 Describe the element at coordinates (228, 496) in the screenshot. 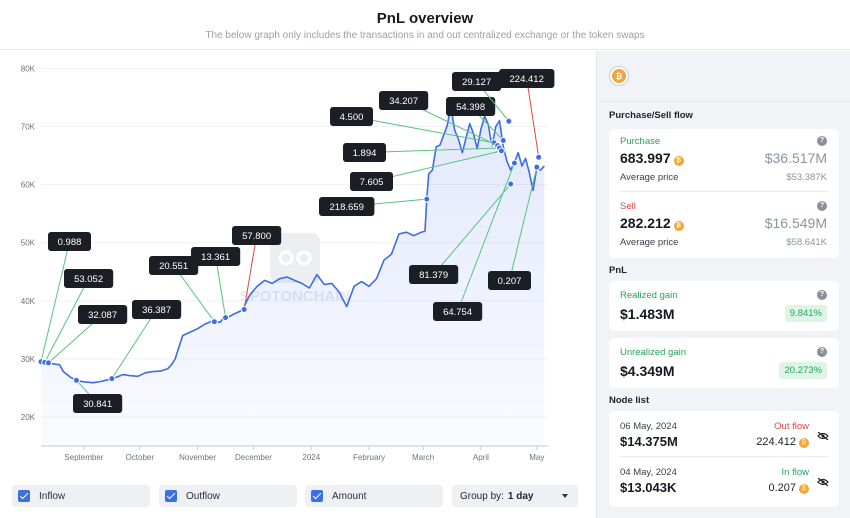

I see `outflow-toggle: Outflow` at that location.